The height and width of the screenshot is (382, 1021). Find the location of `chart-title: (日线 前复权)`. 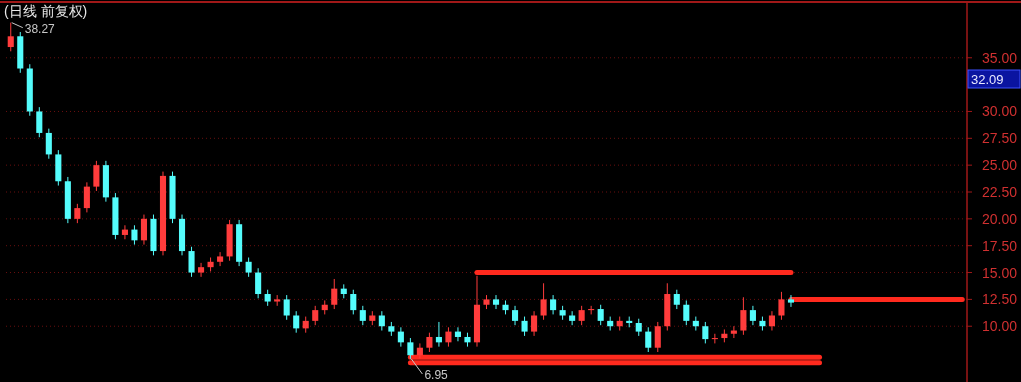

chart-title: (日线 前复权) is located at coordinates (46, 11).